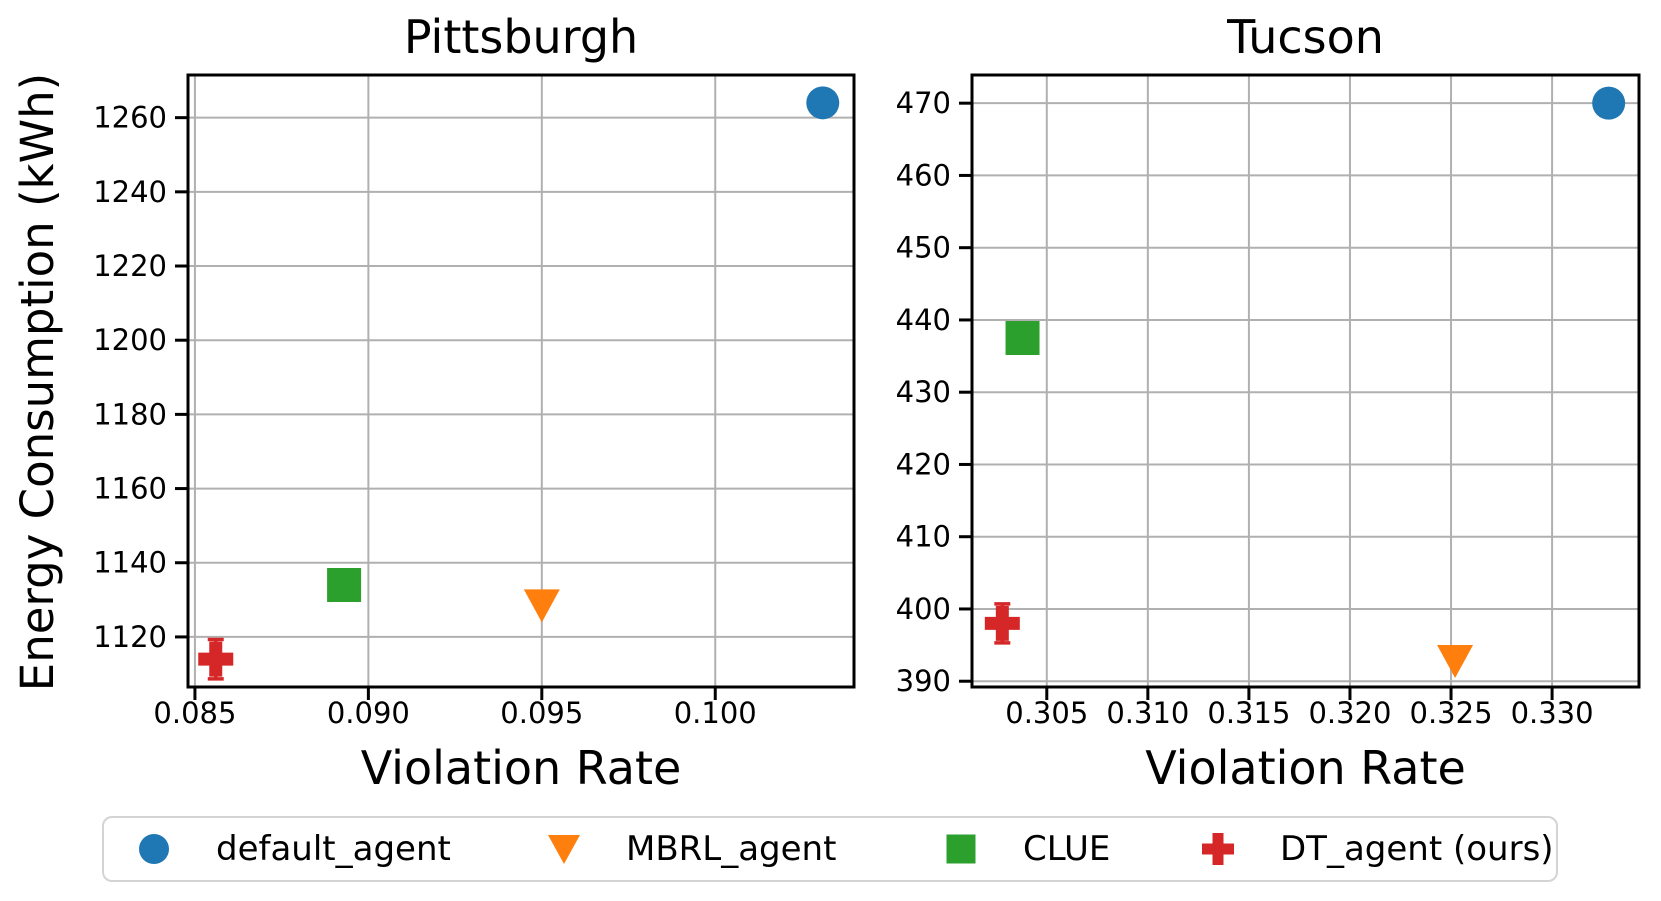  I want to click on x-tick-label: 0.310, so click(1147, 713).